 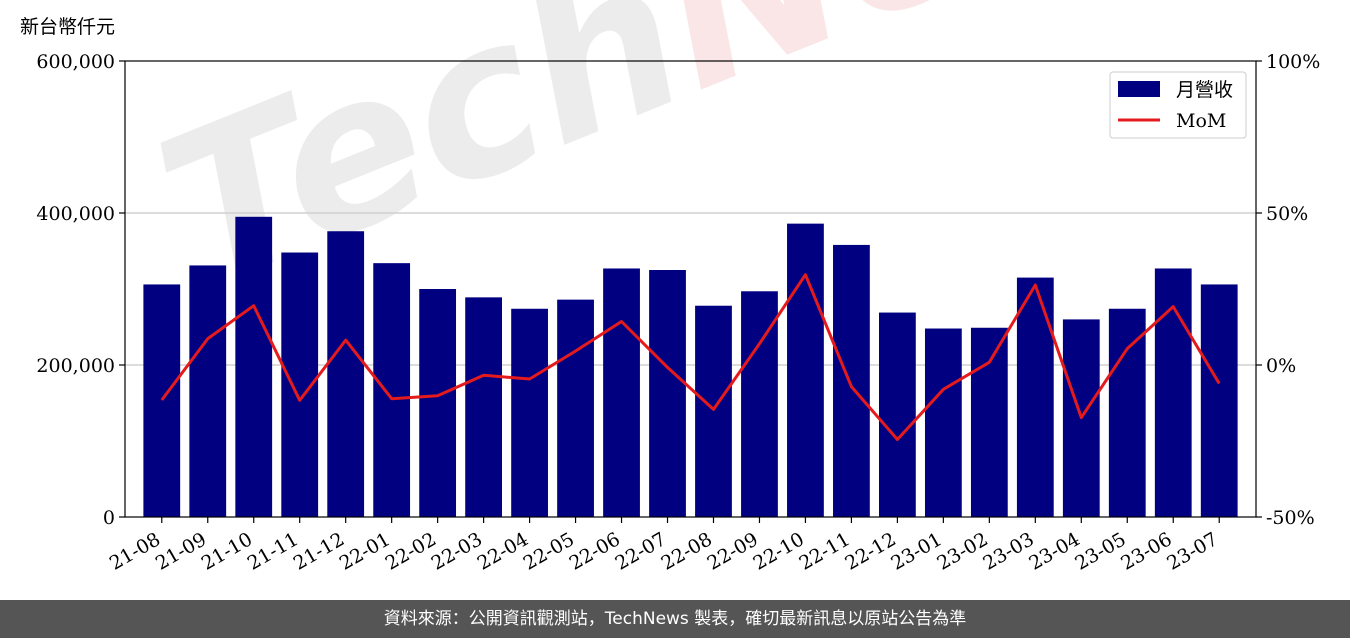 I want to click on left-y-tick-label: 0, so click(x=109, y=518).